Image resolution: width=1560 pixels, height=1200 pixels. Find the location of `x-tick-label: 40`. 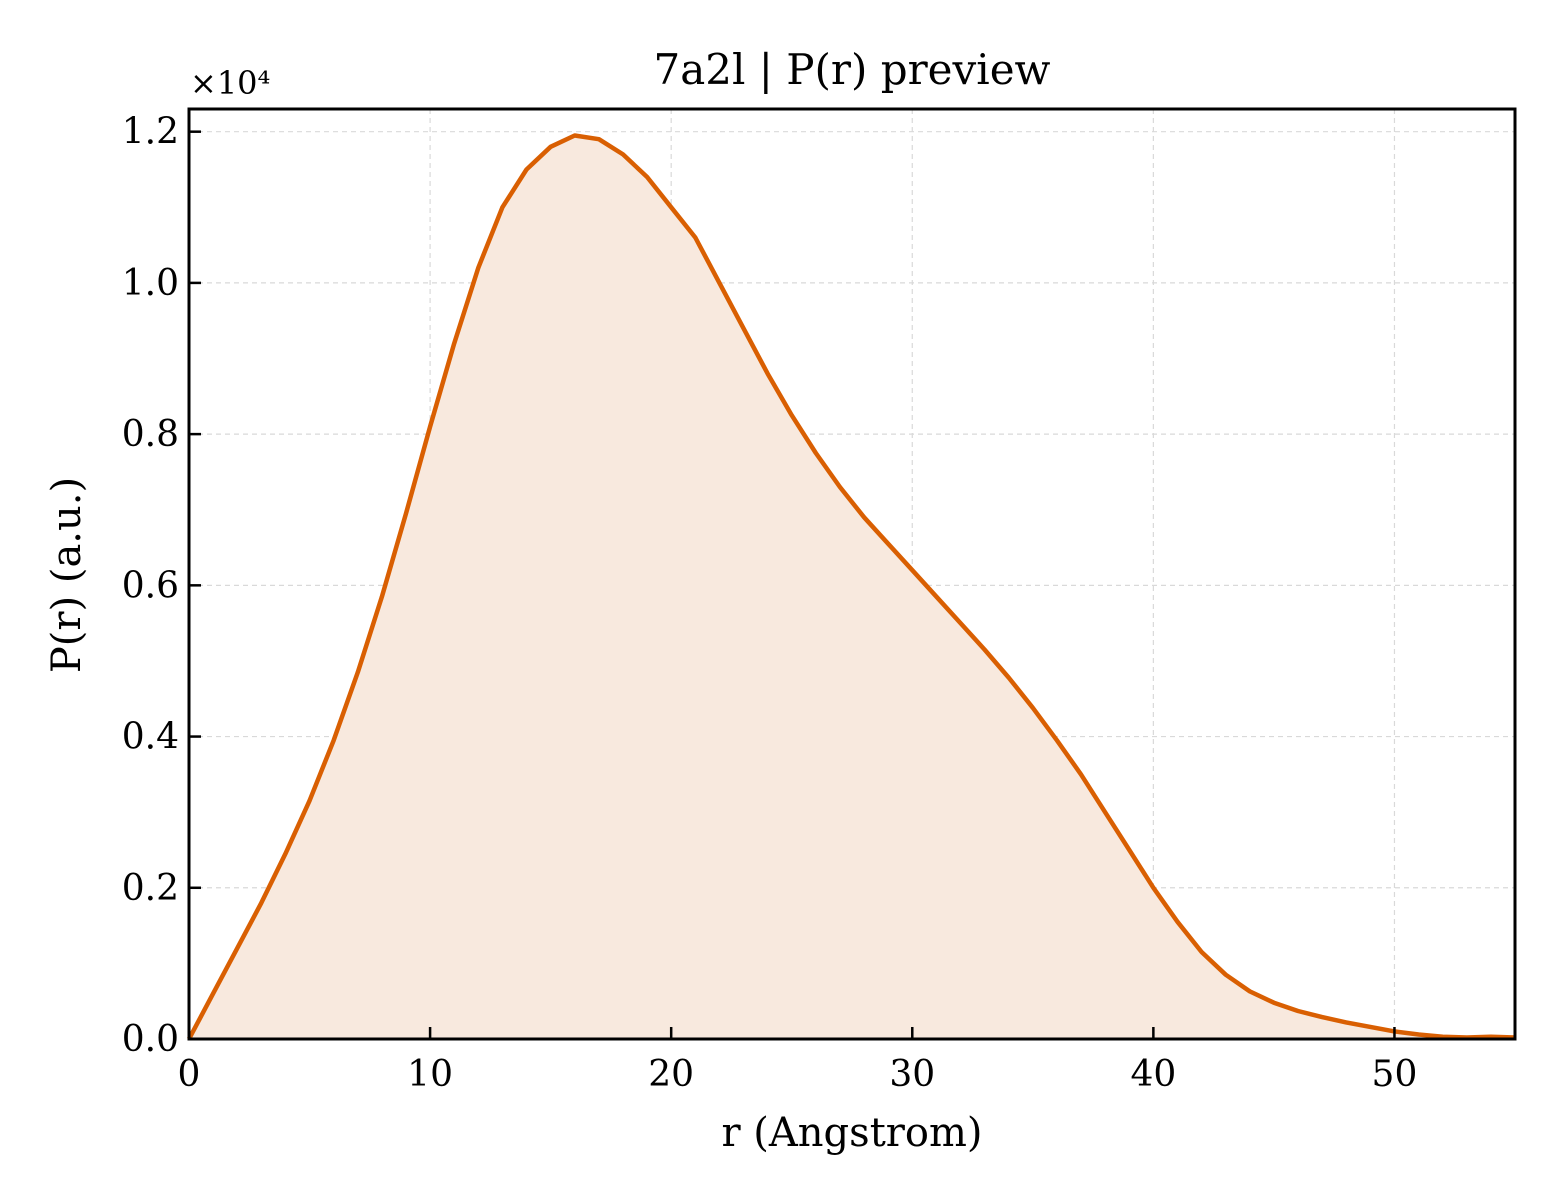

x-tick-label: 40 is located at coordinates (1153, 1074).